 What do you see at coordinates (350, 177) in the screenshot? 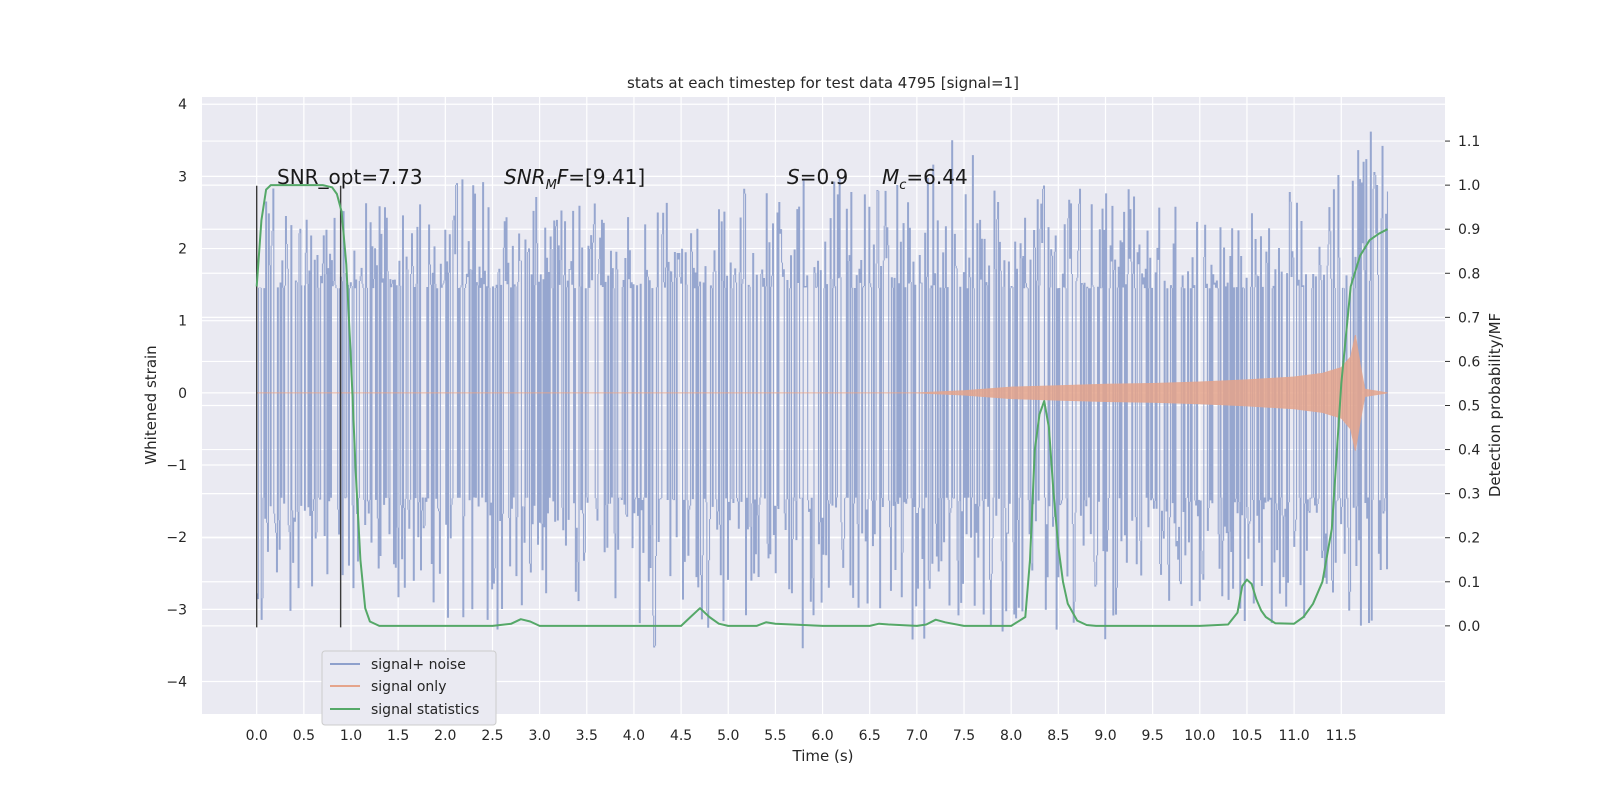
I see `snr-opt-annotation: SNR_opt=7.73` at bounding box center [350, 177].